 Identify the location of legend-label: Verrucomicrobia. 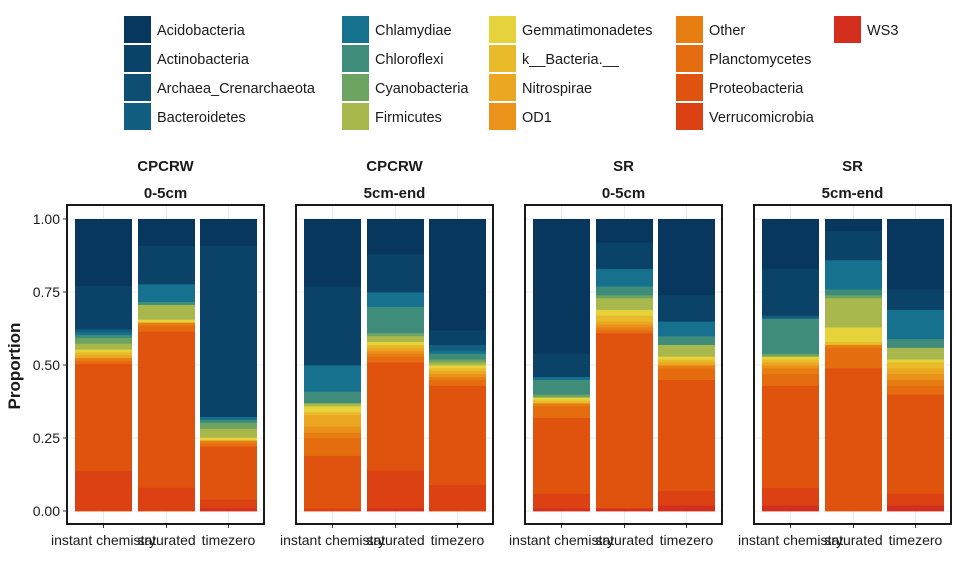
(762, 118).